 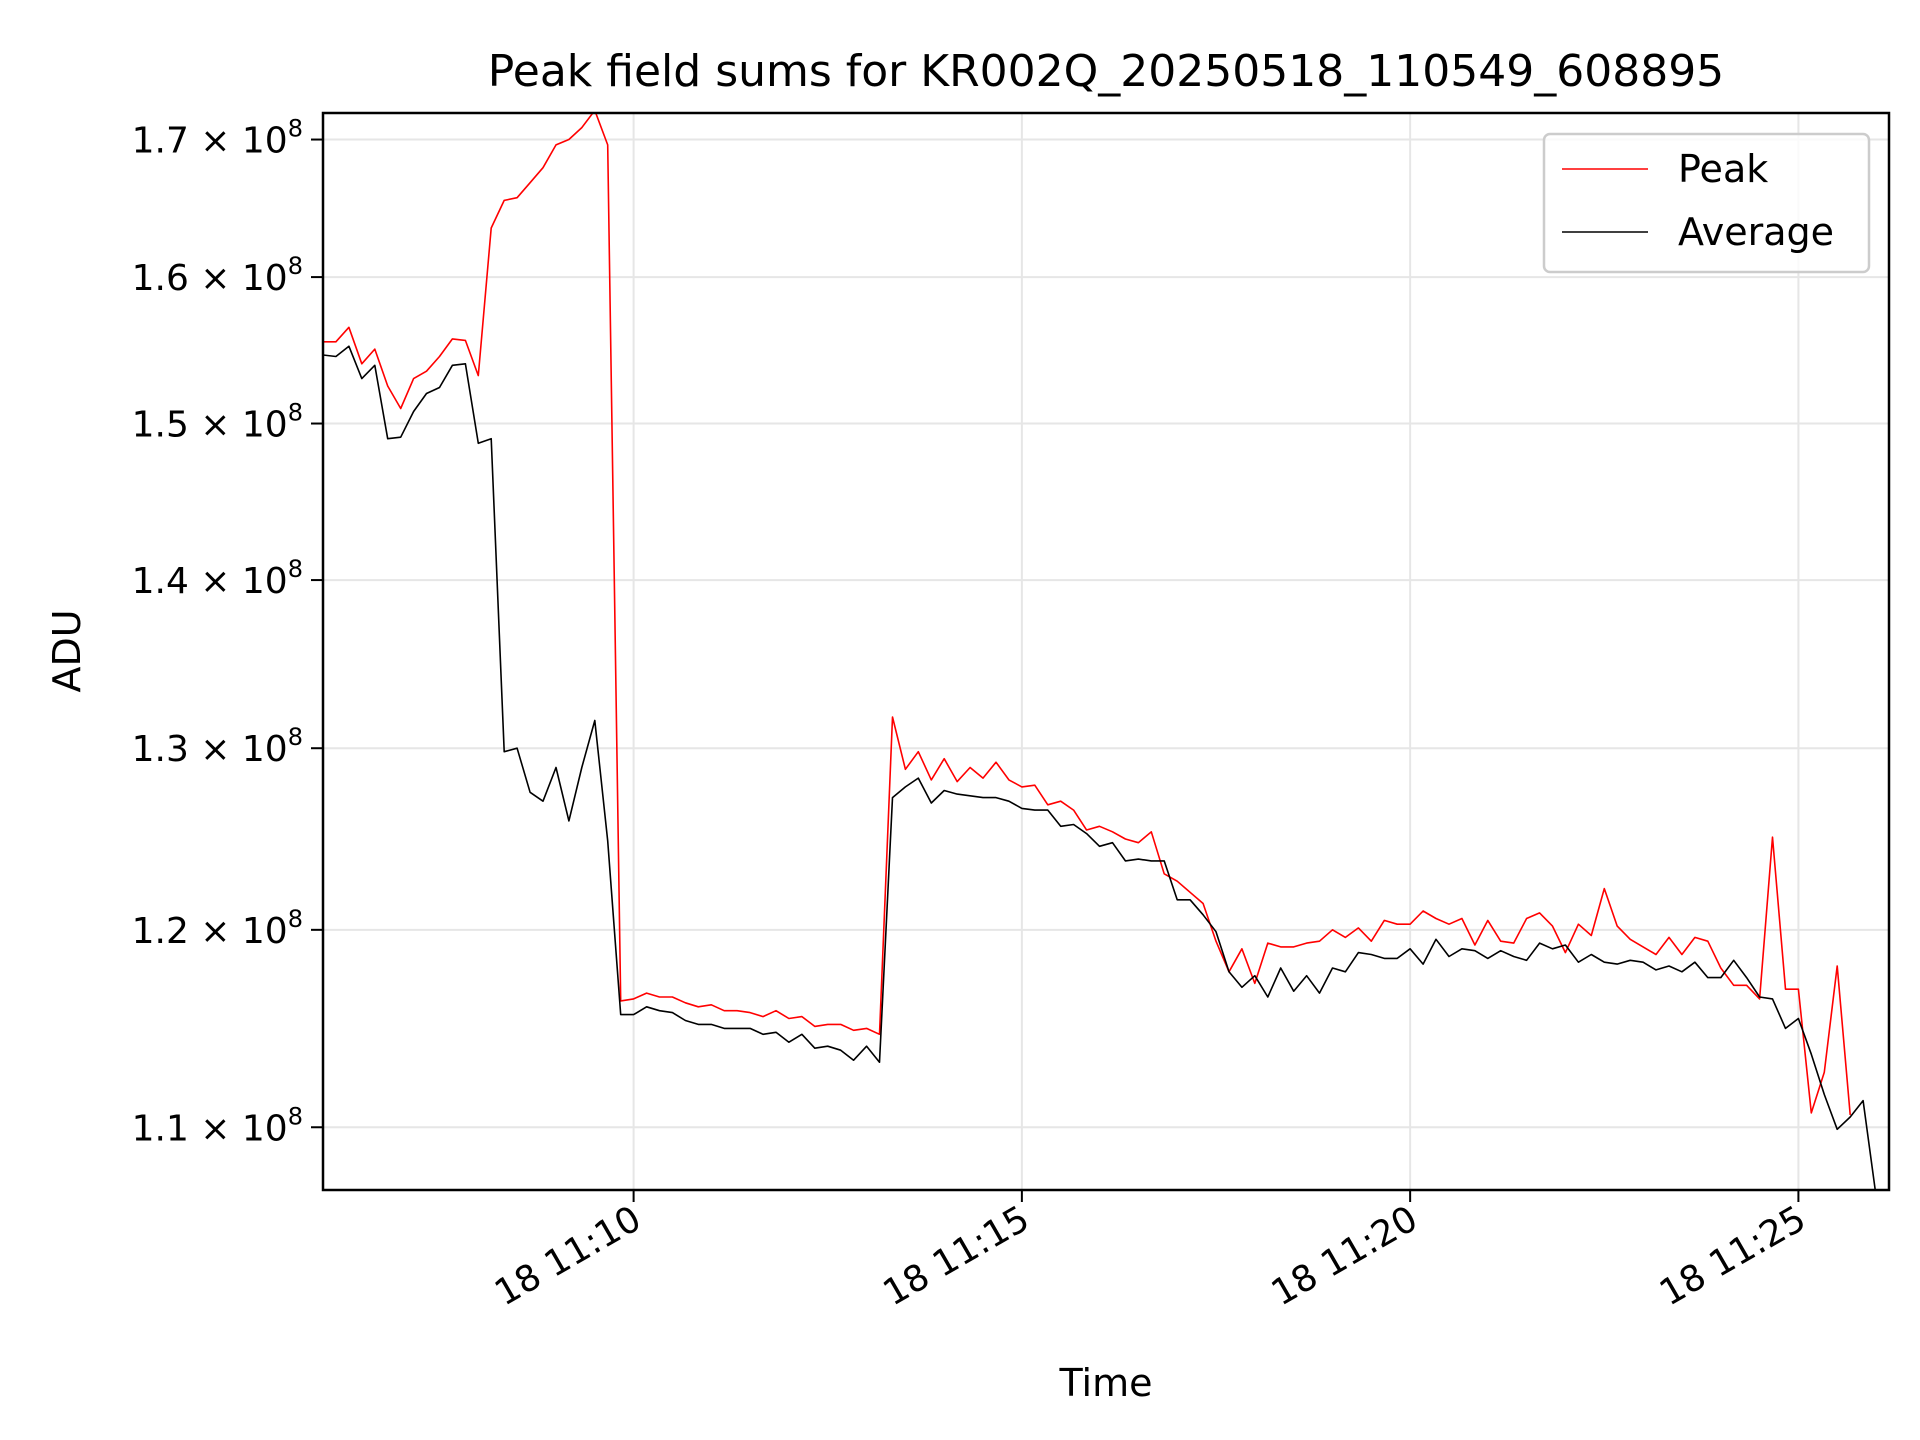 I want to click on y-tick-label: 1.2 × 108, so click(x=217, y=928).